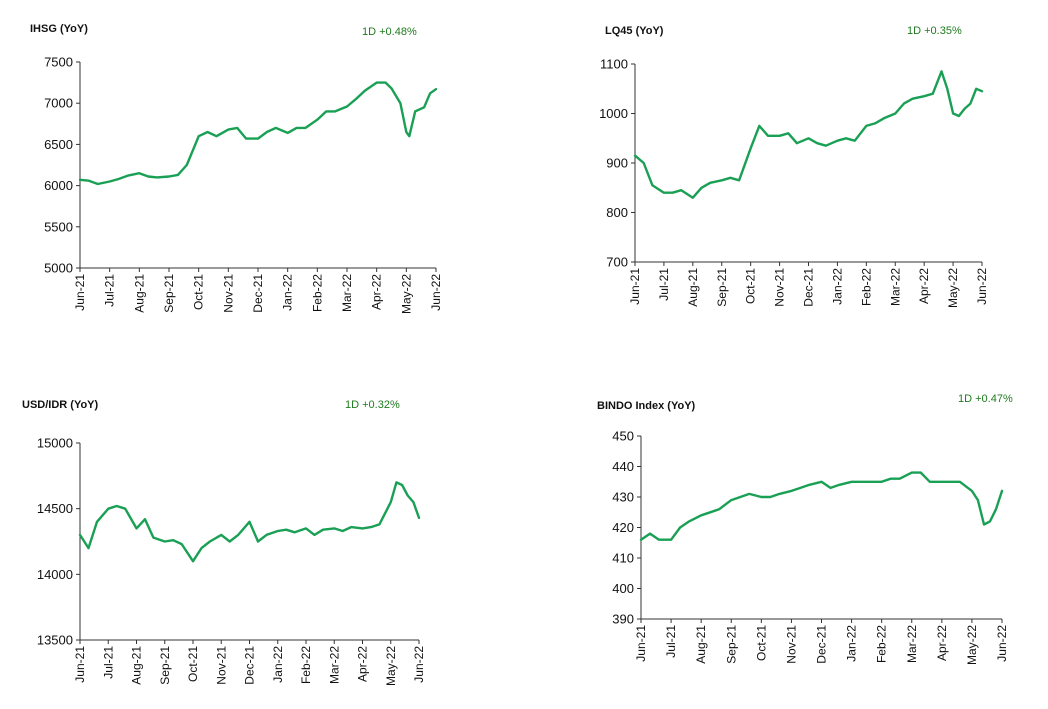  What do you see at coordinates (55, 443) in the screenshot?
I see `y-tick-label: 15000` at bounding box center [55, 443].